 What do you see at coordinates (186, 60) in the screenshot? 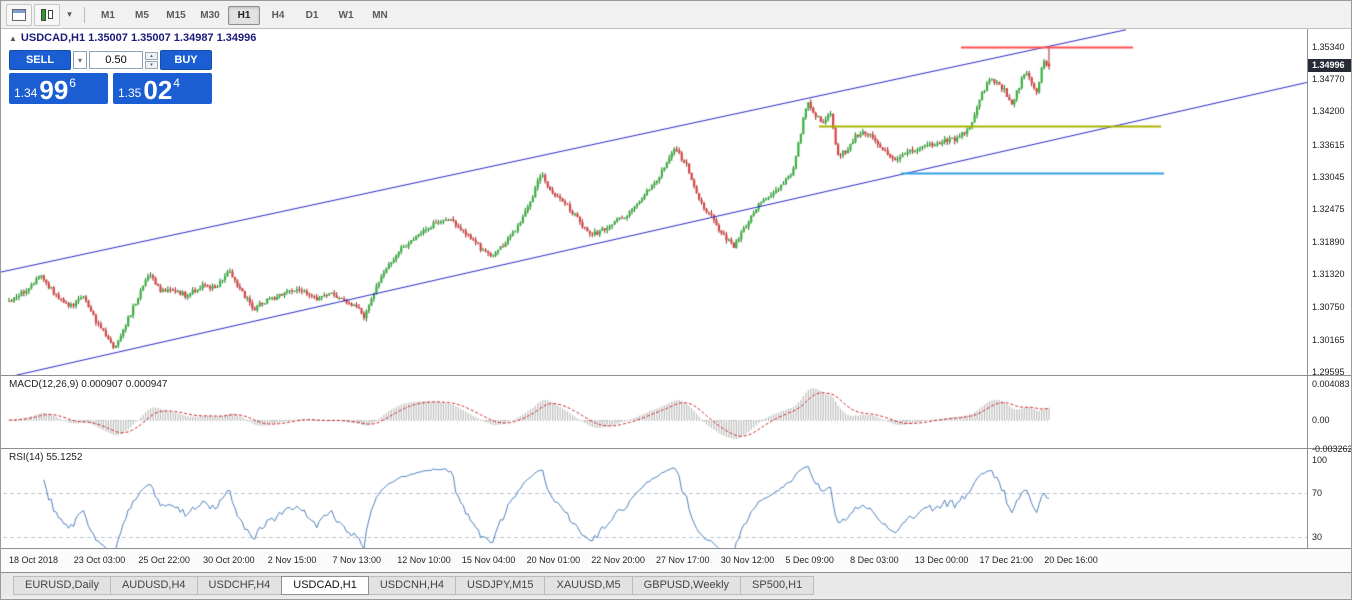
I see `buy-button: BUY` at bounding box center [186, 60].